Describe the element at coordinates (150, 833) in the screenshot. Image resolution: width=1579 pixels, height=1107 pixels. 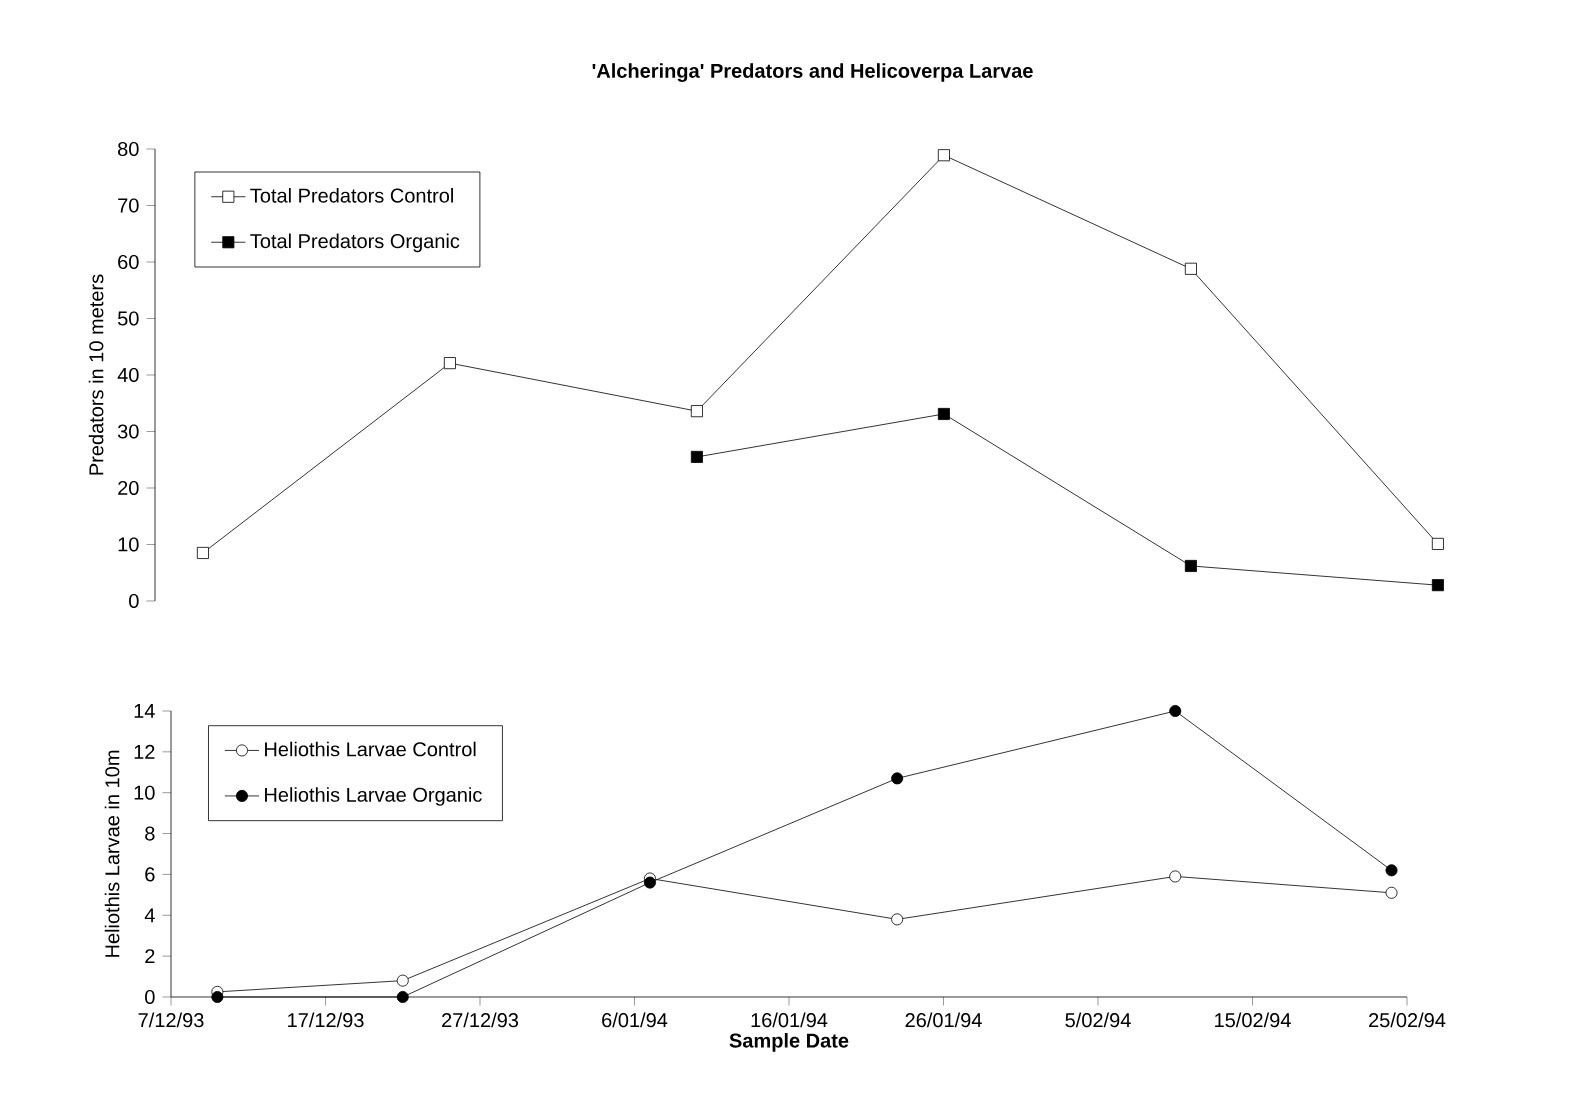
I see `y-tick-label: 8` at that location.